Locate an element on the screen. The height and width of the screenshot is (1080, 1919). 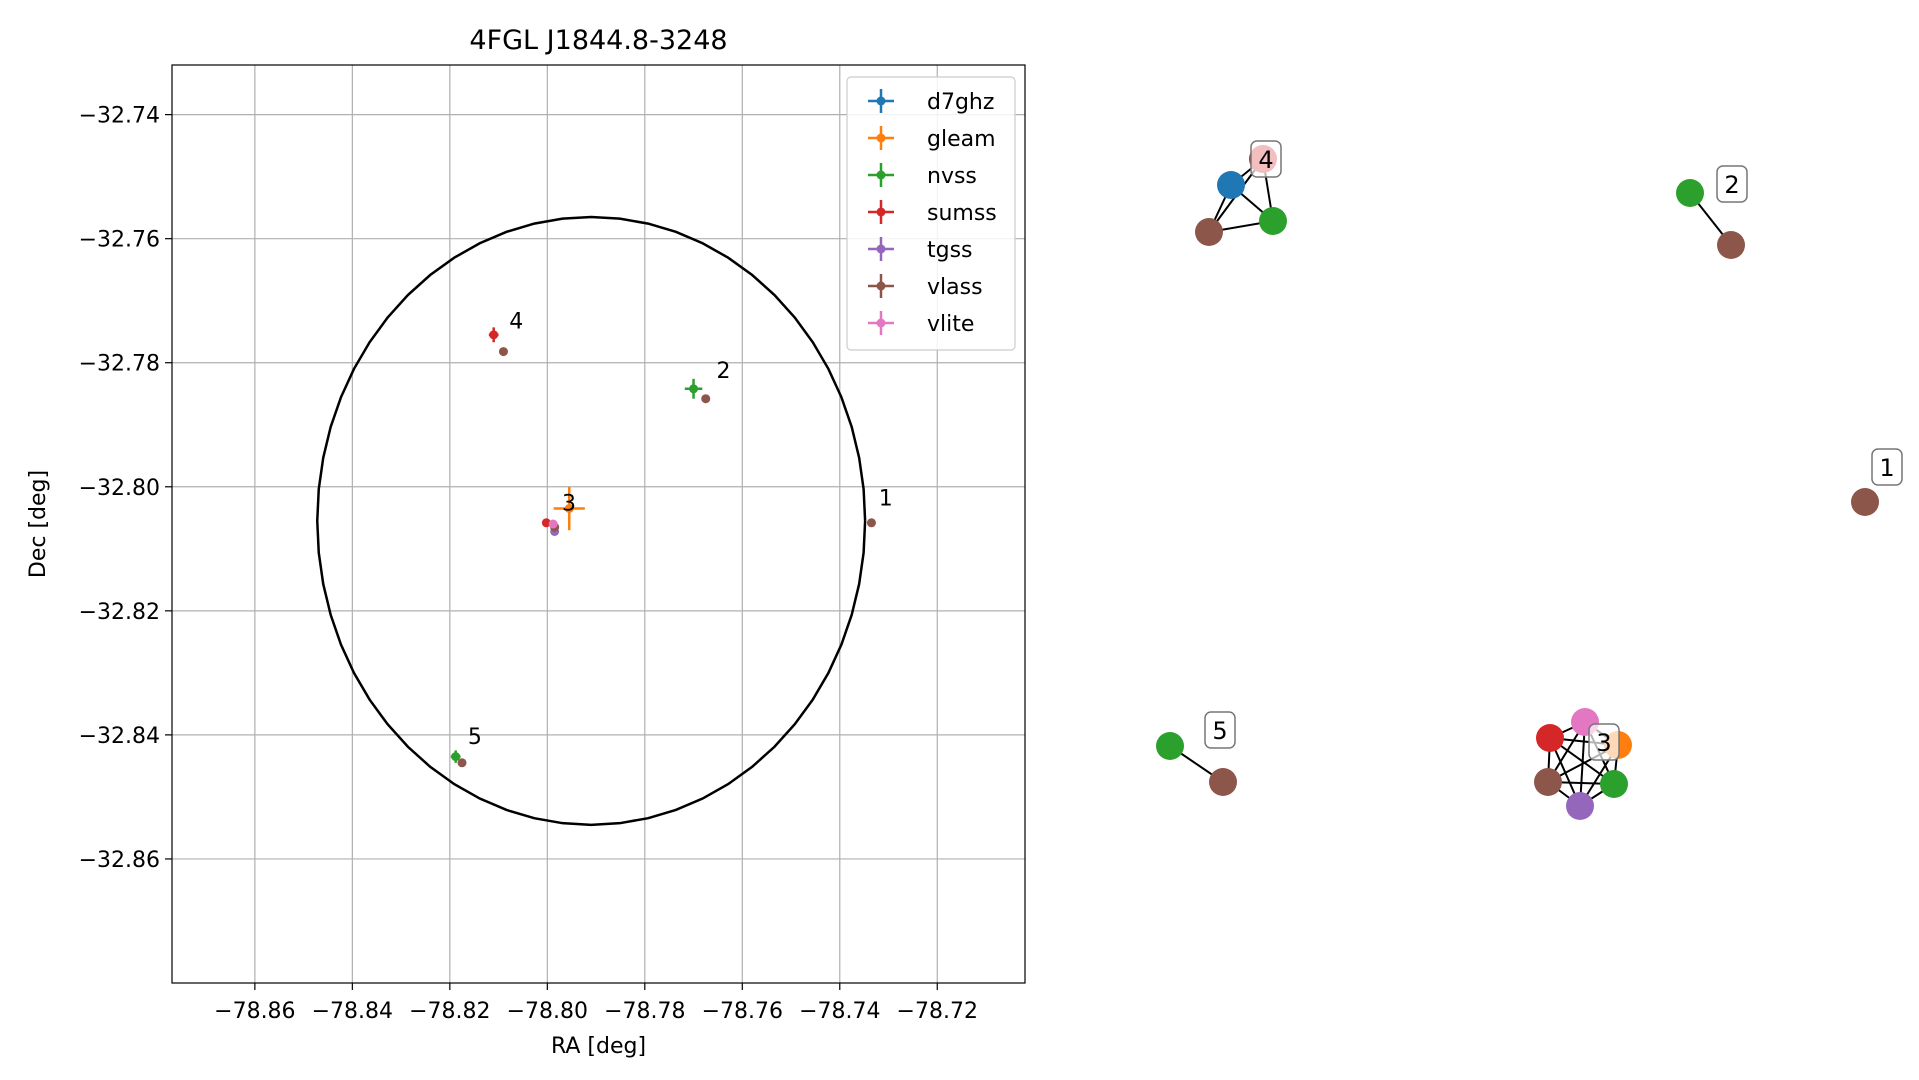
network-group-1: 1 is located at coordinates (1877, 482).